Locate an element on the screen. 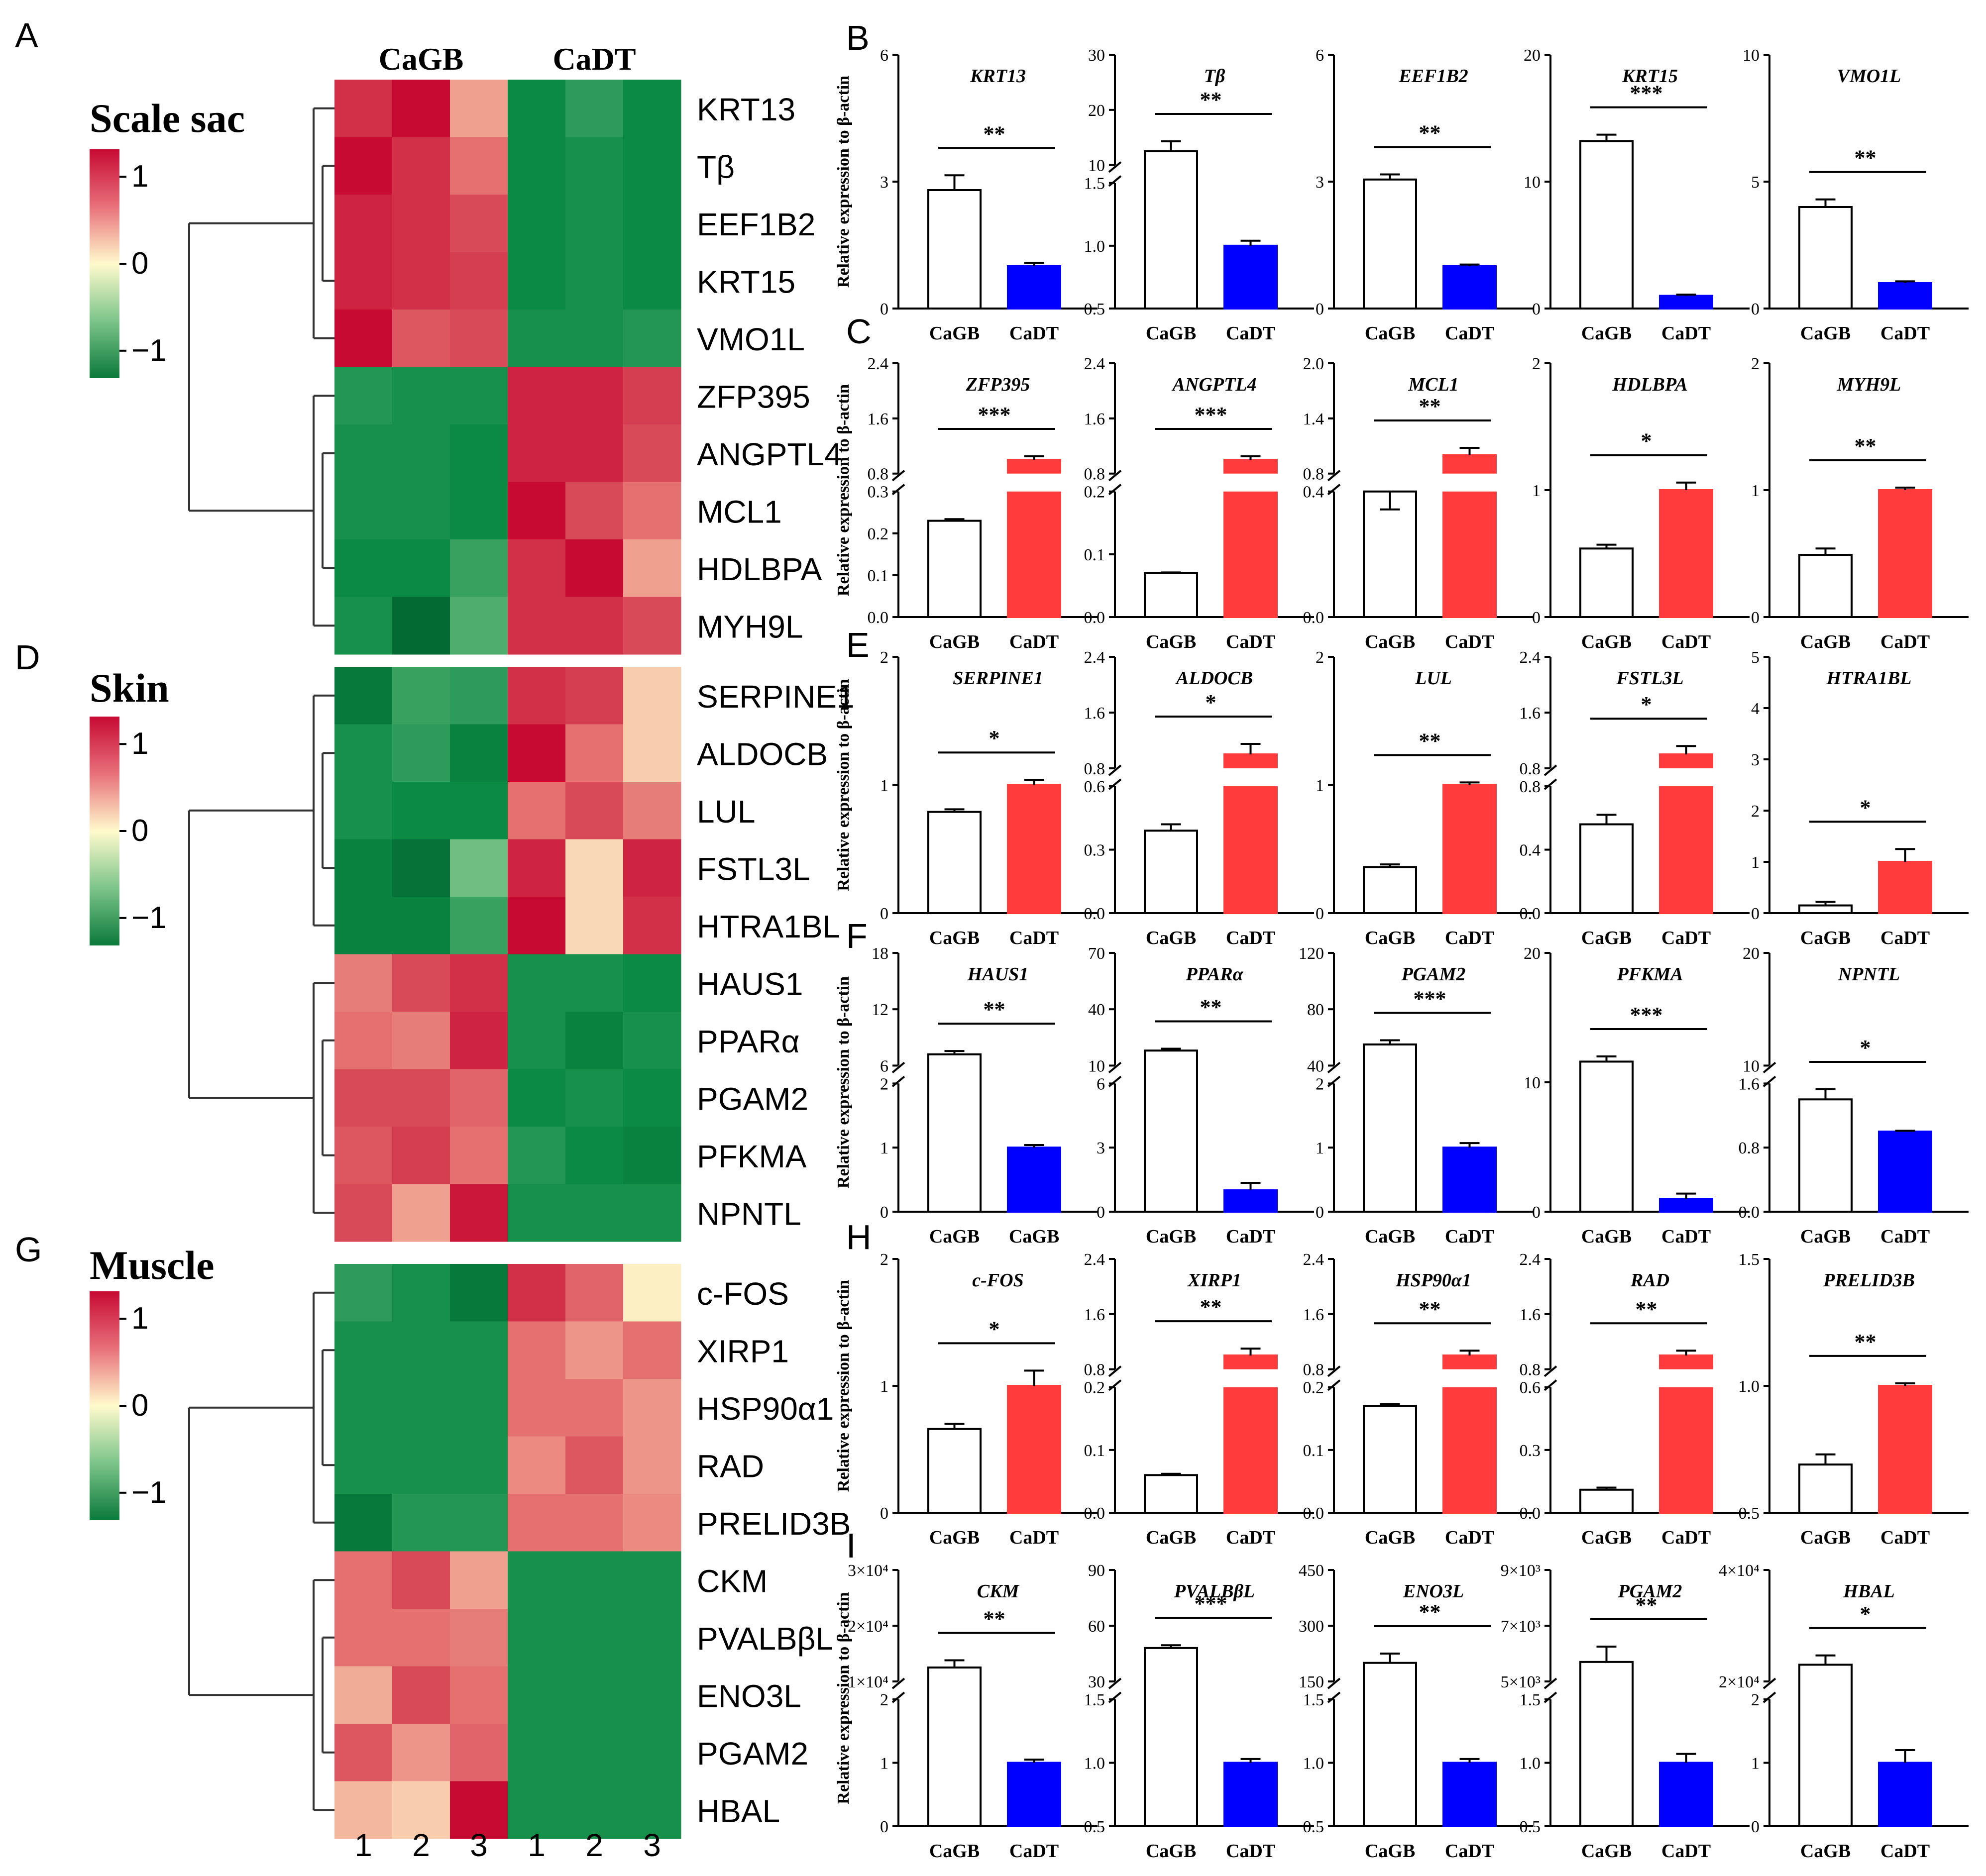 The height and width of the screenshot is (1876, 1986). heatmap-row-label: FSTL3L is located at coordinates (753, 869).